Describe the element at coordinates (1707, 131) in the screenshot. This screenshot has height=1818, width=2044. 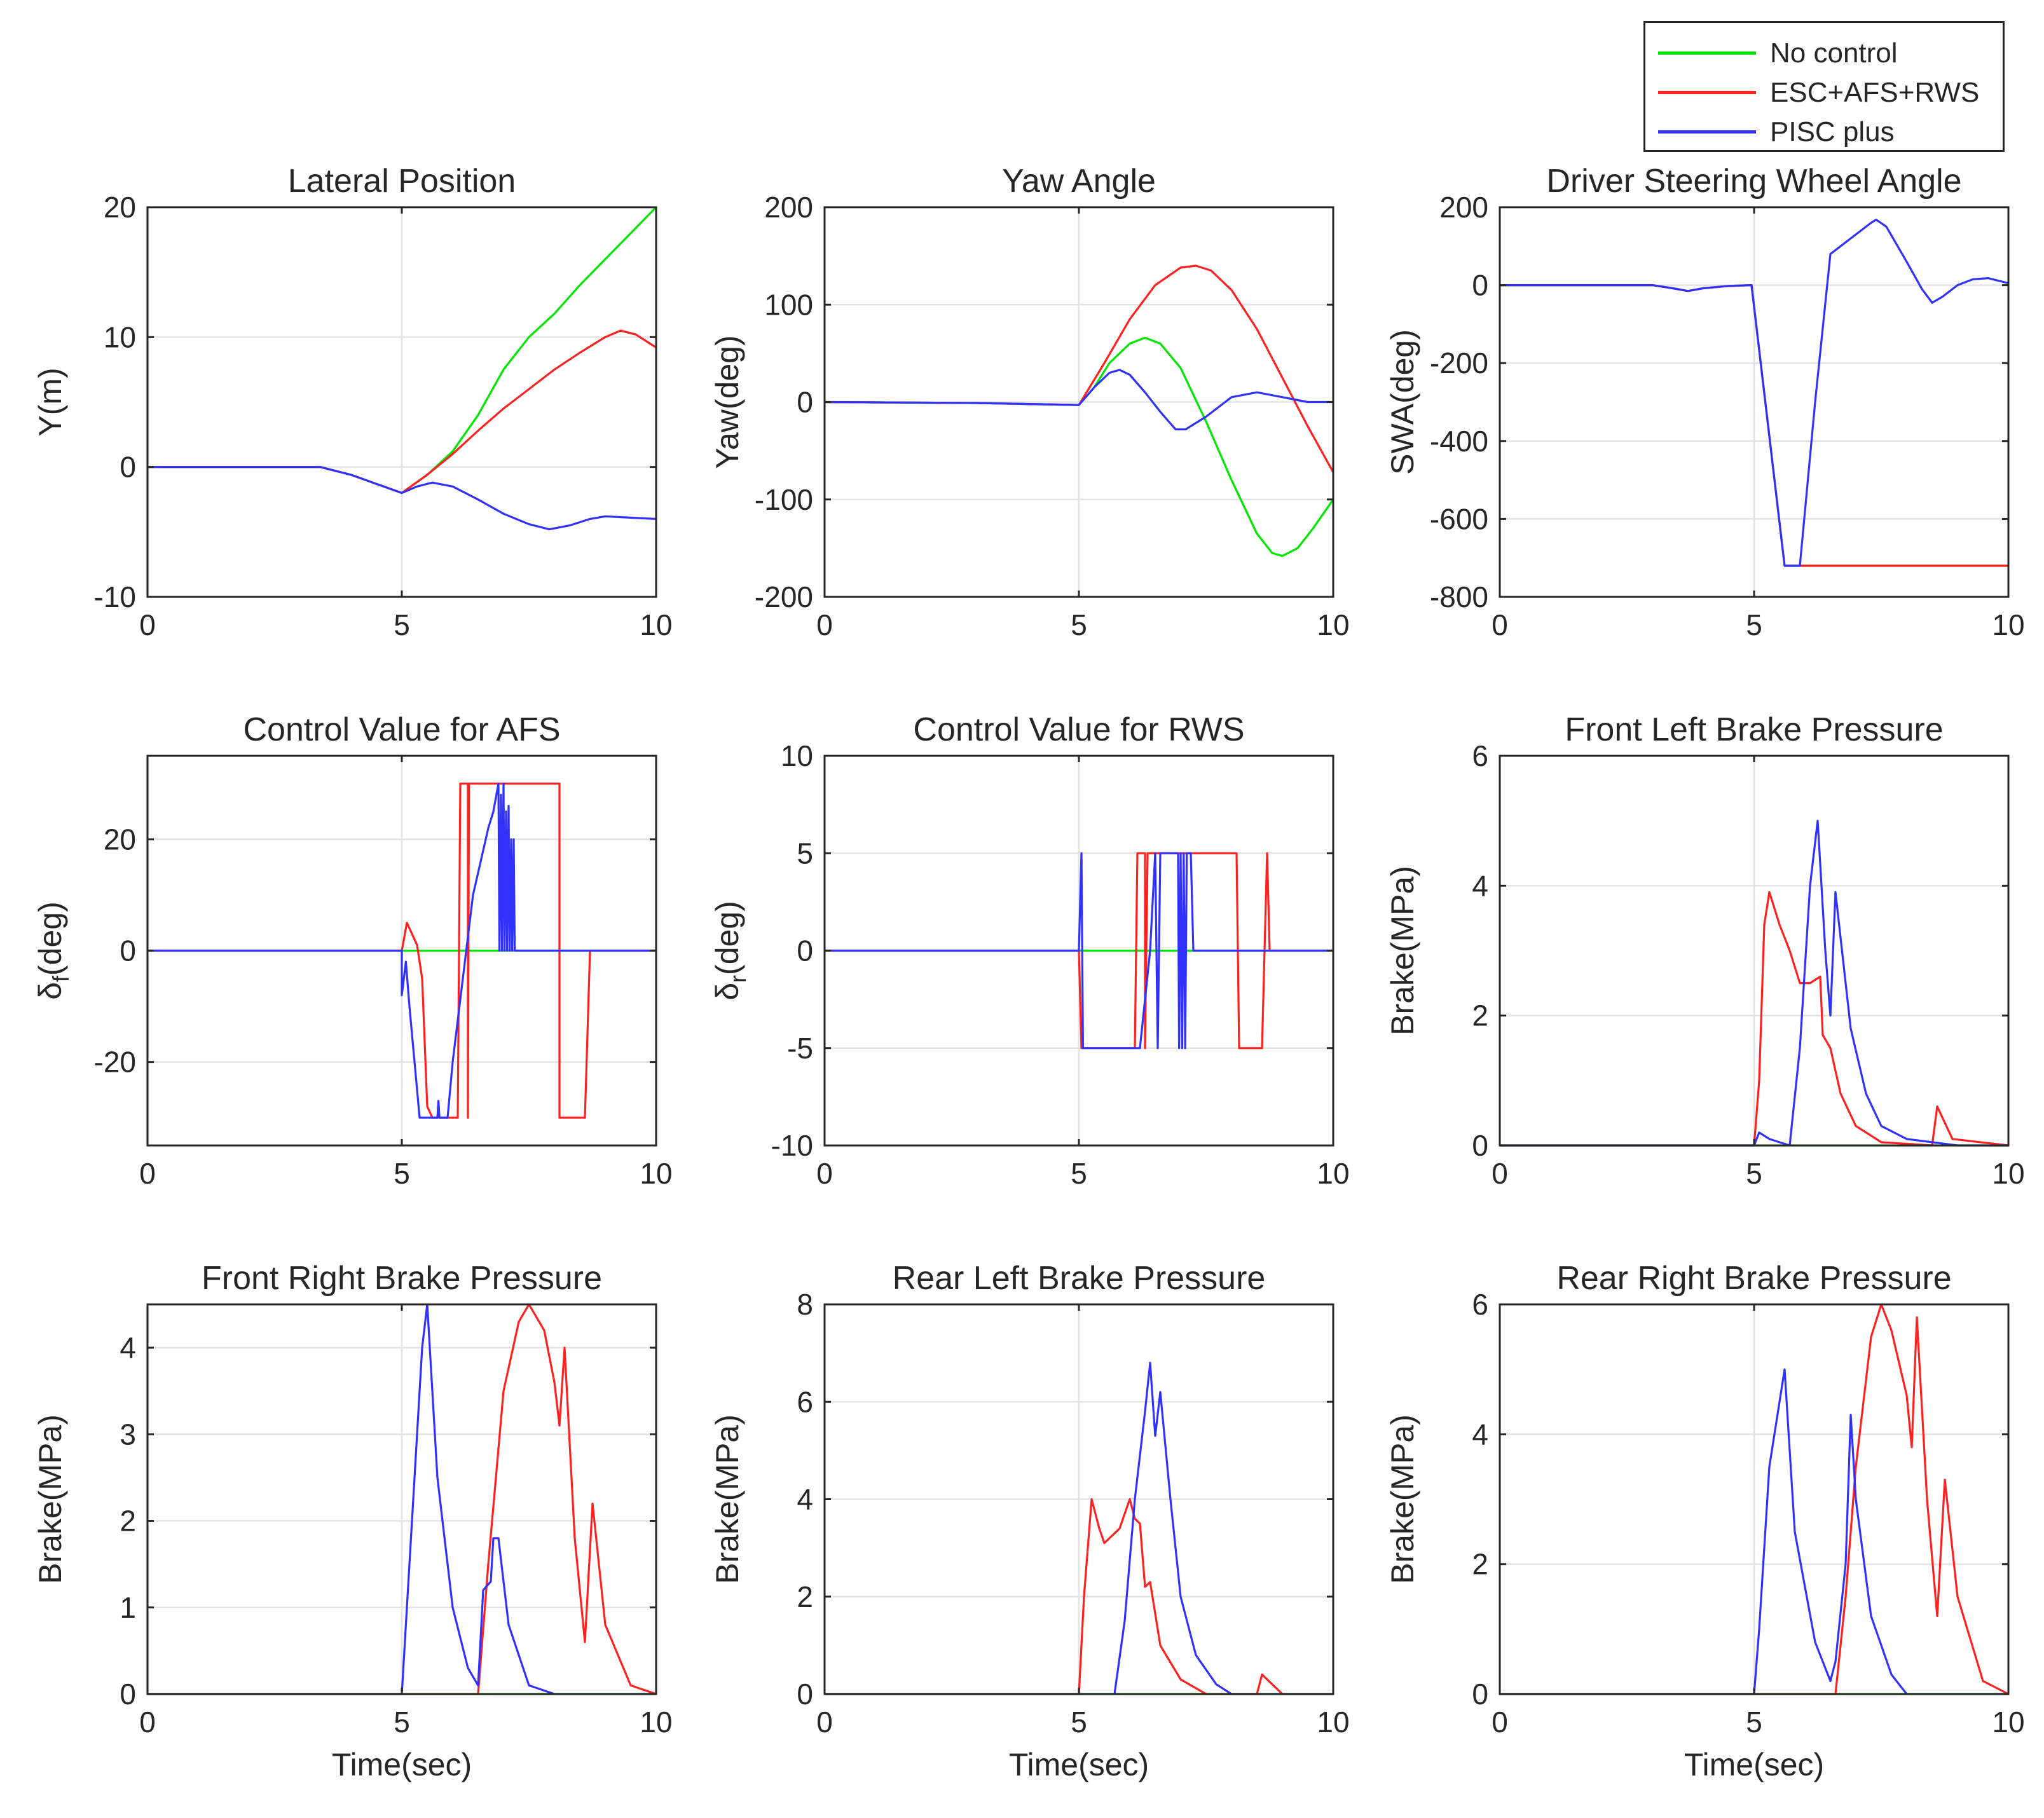
I see `legend-swatch-pisc-plus` at that location.